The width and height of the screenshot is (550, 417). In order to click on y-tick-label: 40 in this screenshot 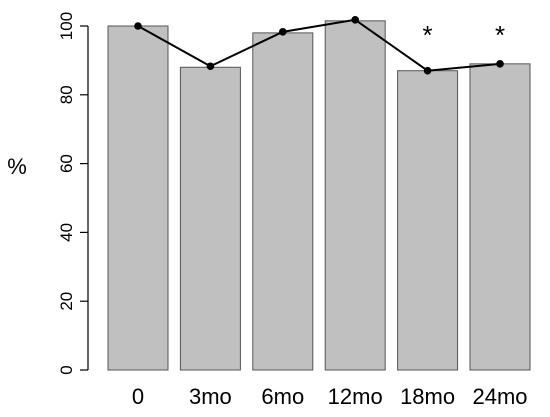, I will do `click(66, 232)`.